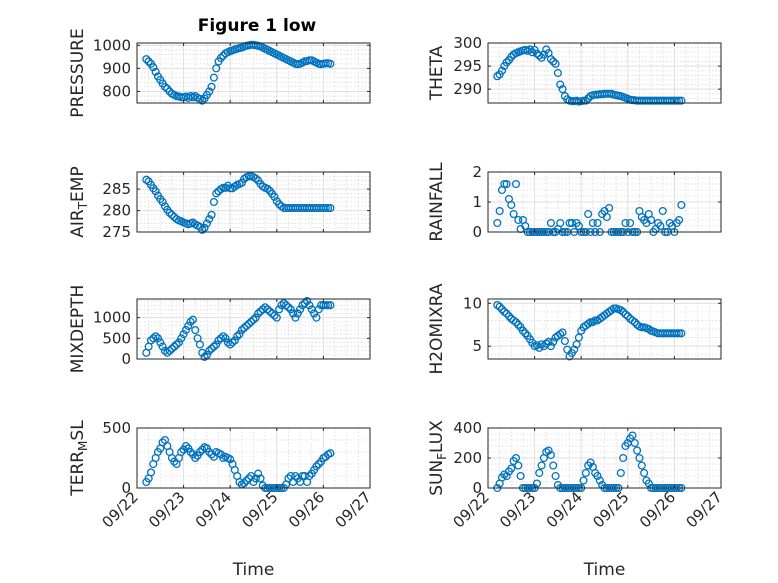 This screenshot has height=583, width=778. I want to click on subplot-theta: 290 295 300 THETA, so click(574, 70).